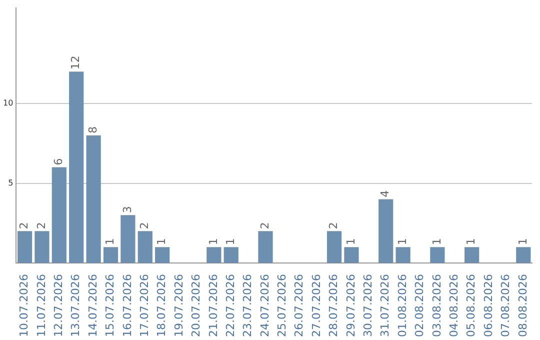  What do you see at coordinates (59, 162) in the screenshot?
I see `data-label: 6` at bounding box center [59, 162].